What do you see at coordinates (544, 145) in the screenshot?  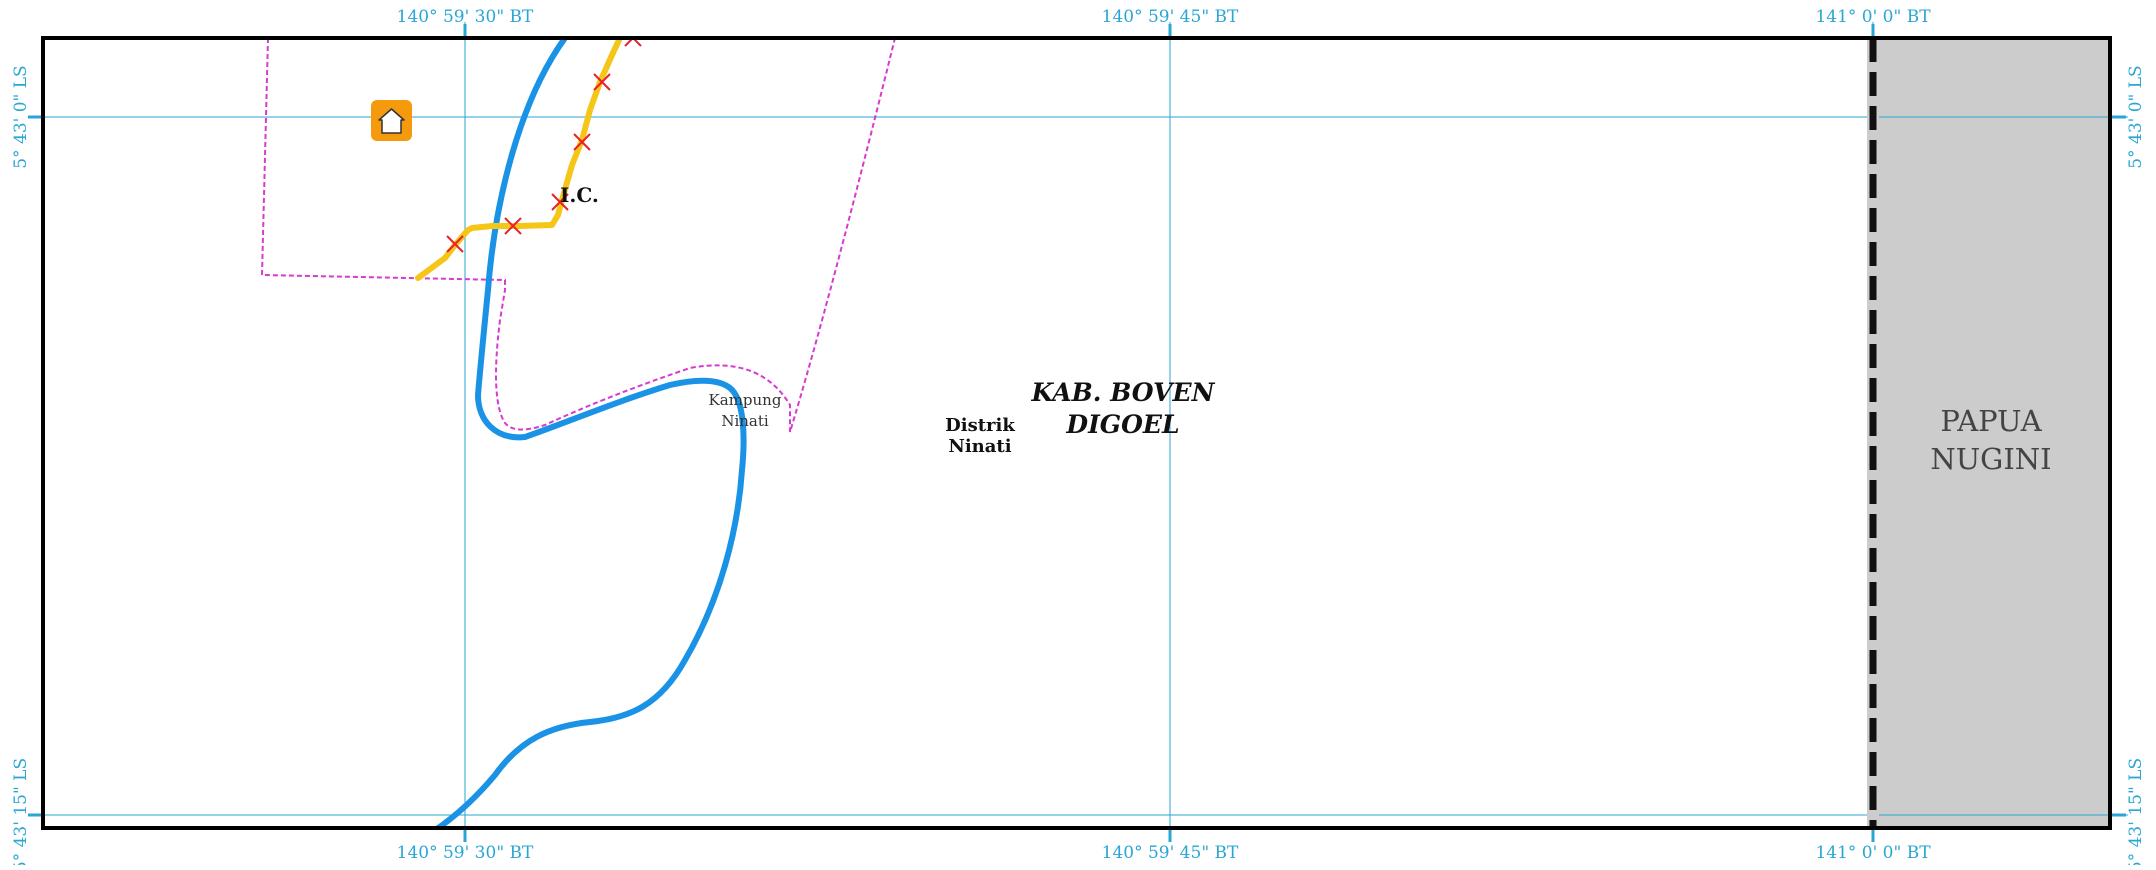 I see `road-markers` at bounding box center [544, 145].